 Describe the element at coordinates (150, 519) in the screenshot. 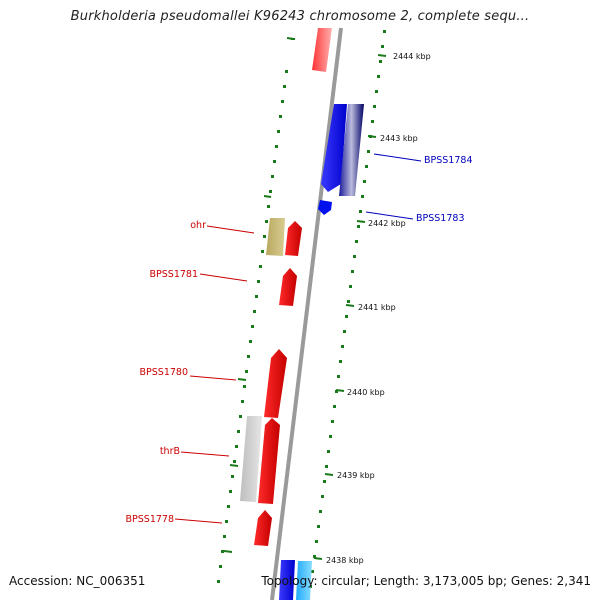

I see `gene-label-bpss1778: BPSS1778` at that location.